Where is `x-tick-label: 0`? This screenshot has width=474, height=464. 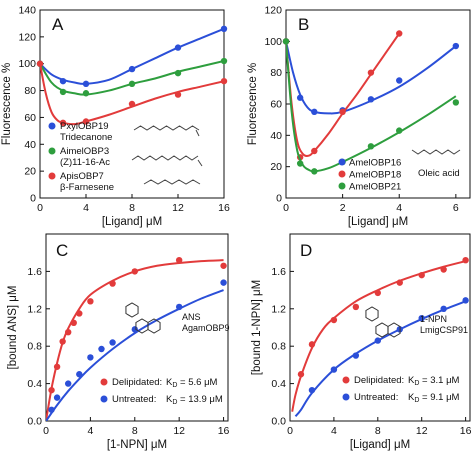 x-tick-label: 0 is located at coordinates (46, 431).